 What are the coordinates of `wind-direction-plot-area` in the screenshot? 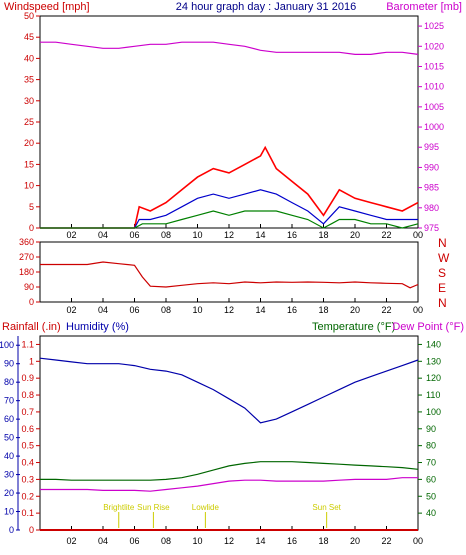 It's located at (229, 272).